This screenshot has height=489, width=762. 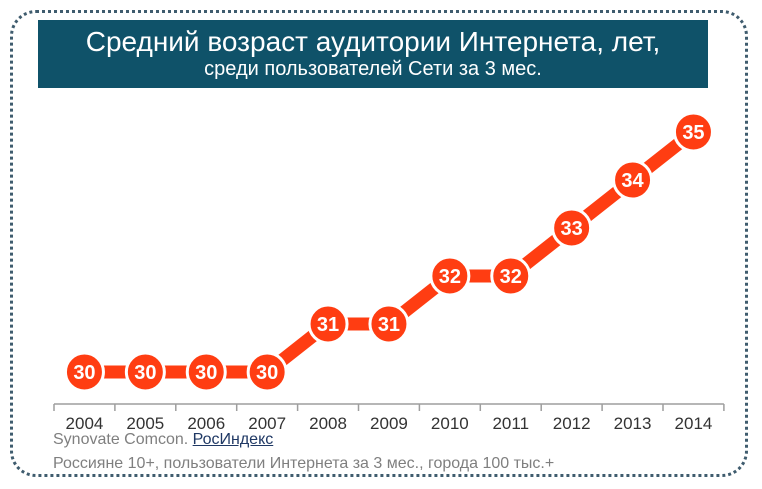 I want to click on x-tick-label: 2009, so click(x=389, y=423).